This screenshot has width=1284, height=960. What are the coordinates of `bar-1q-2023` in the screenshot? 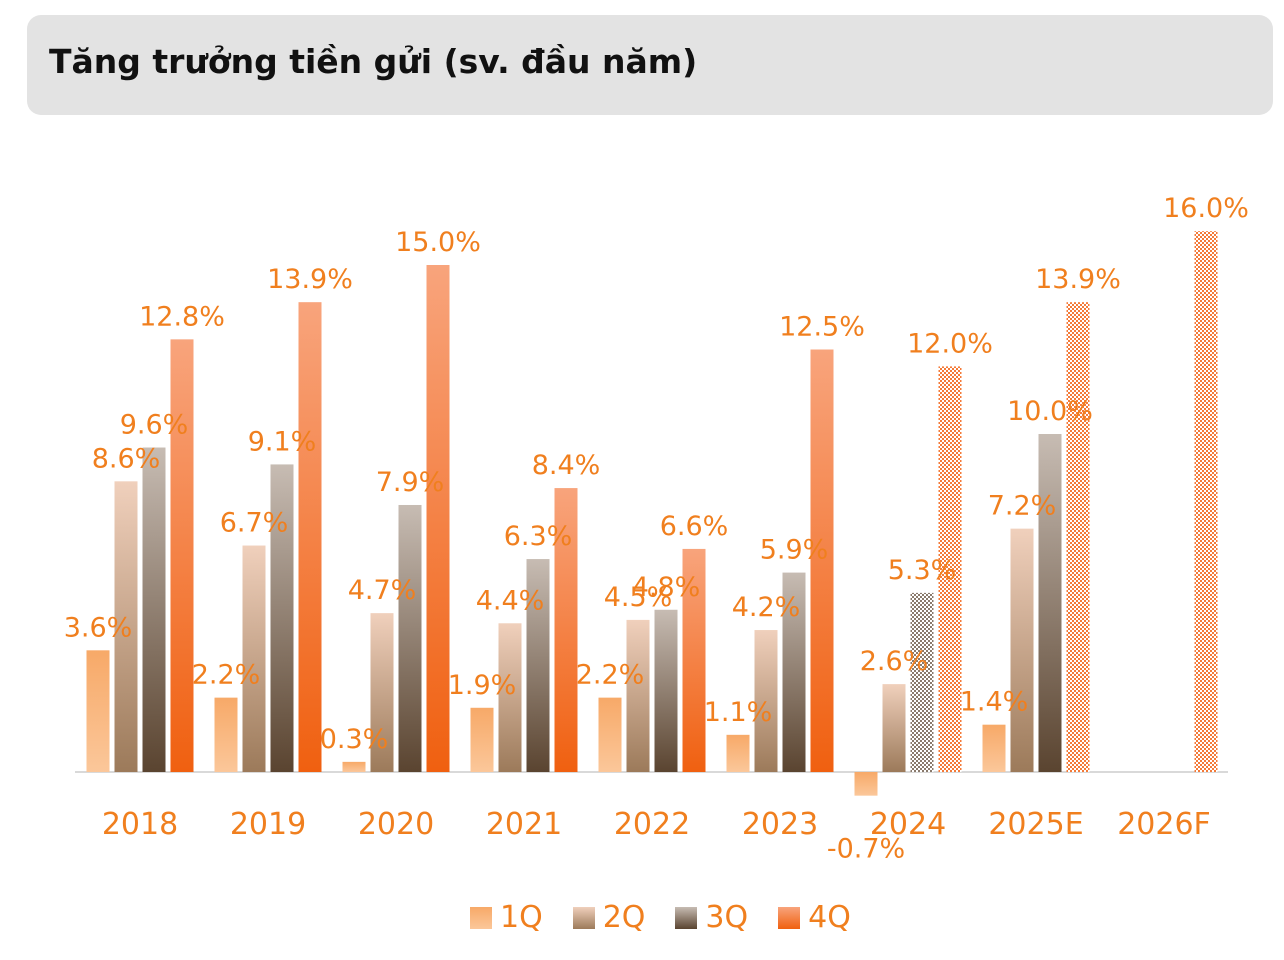 It's located at (738, 753).